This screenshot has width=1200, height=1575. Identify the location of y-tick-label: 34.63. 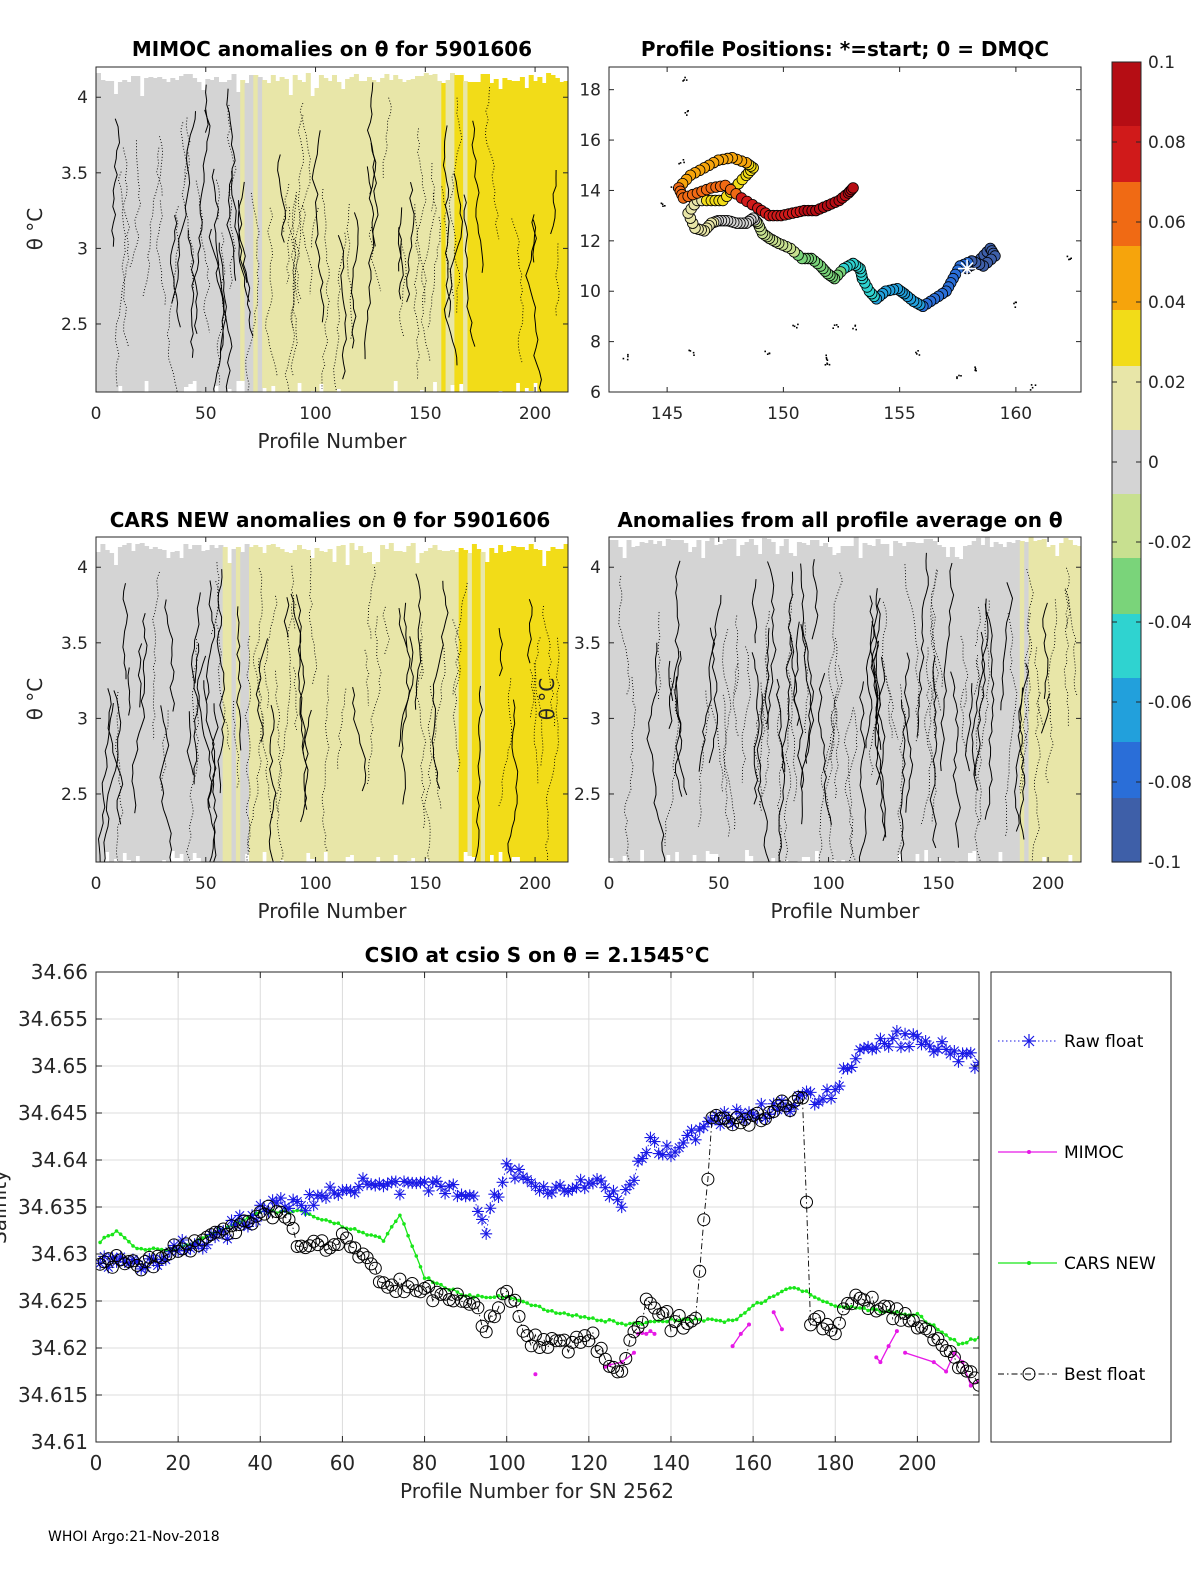
(59, 1254).